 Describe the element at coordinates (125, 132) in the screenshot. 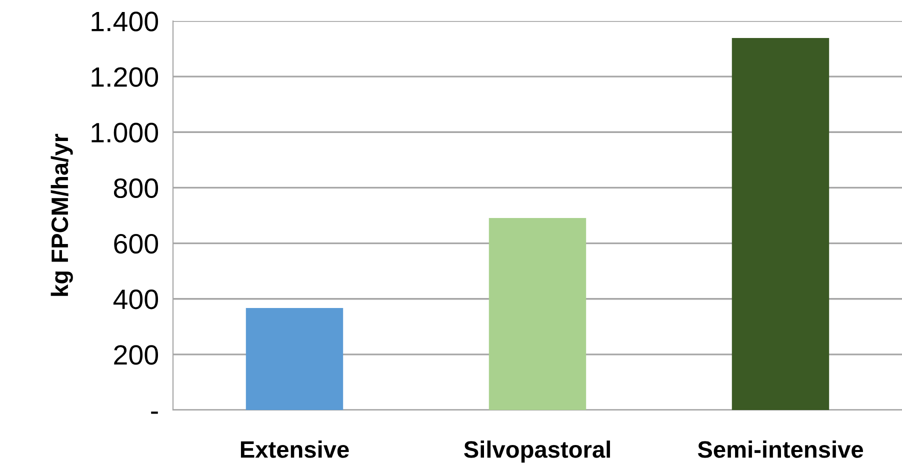

I see `y-tick-label: 1.000` at that location.